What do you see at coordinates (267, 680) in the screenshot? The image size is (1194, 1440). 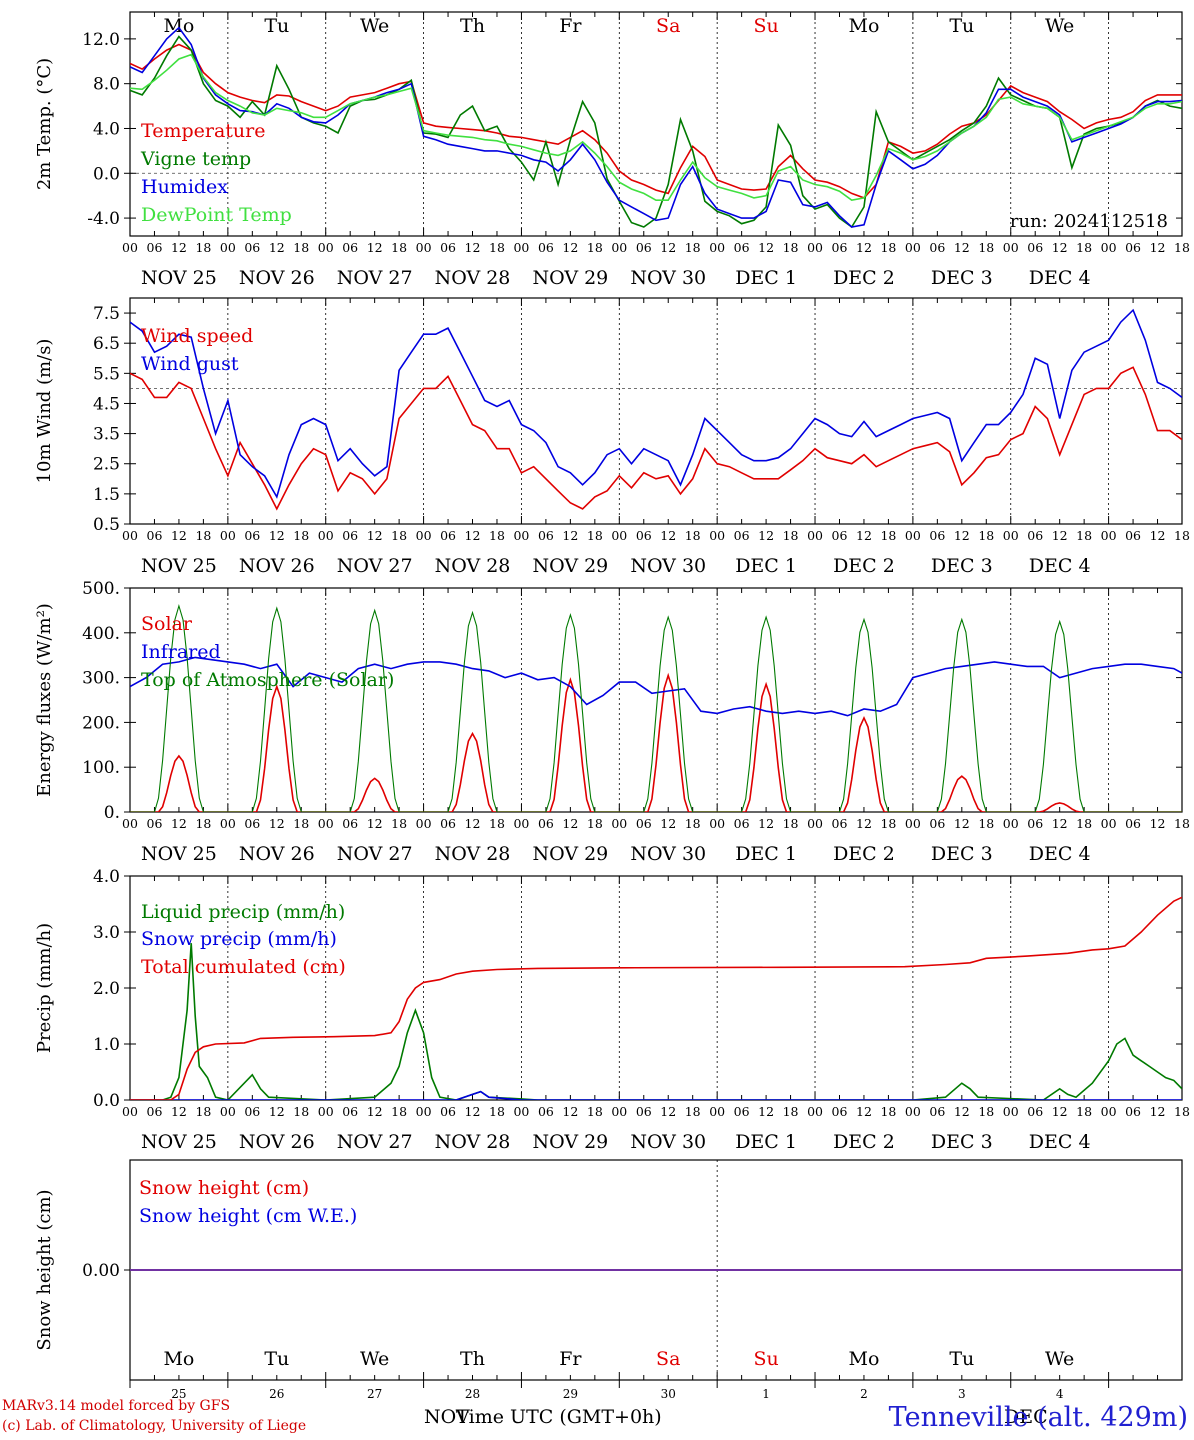 I see `legend-entry: Top of Atmosphere (Solar)` at bounding box center [267, 680].